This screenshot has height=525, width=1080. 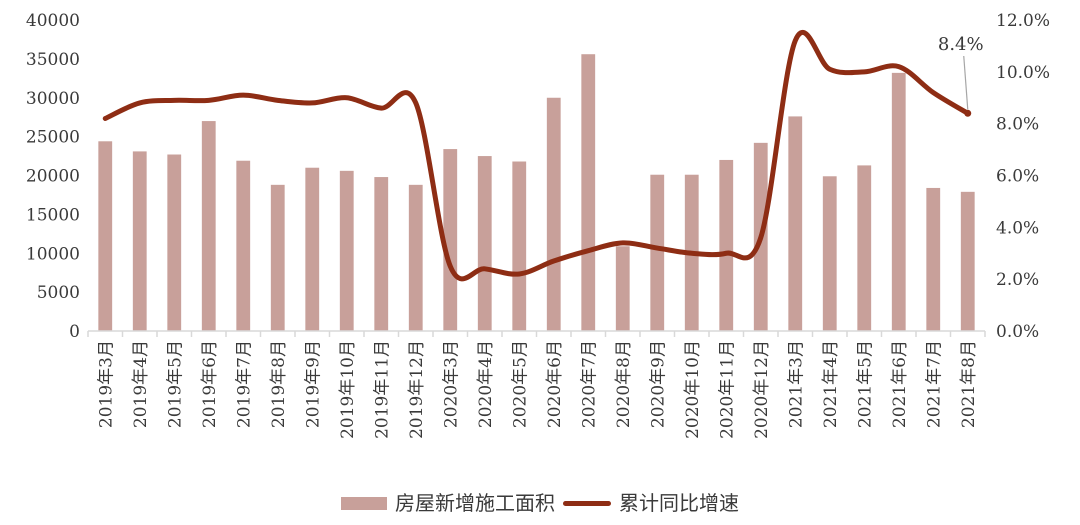 What do you see at coordinates (53, 138) in the screenshot?
I see `y-axis-left-tick-label: 25000` at bounding box center [53, 138].